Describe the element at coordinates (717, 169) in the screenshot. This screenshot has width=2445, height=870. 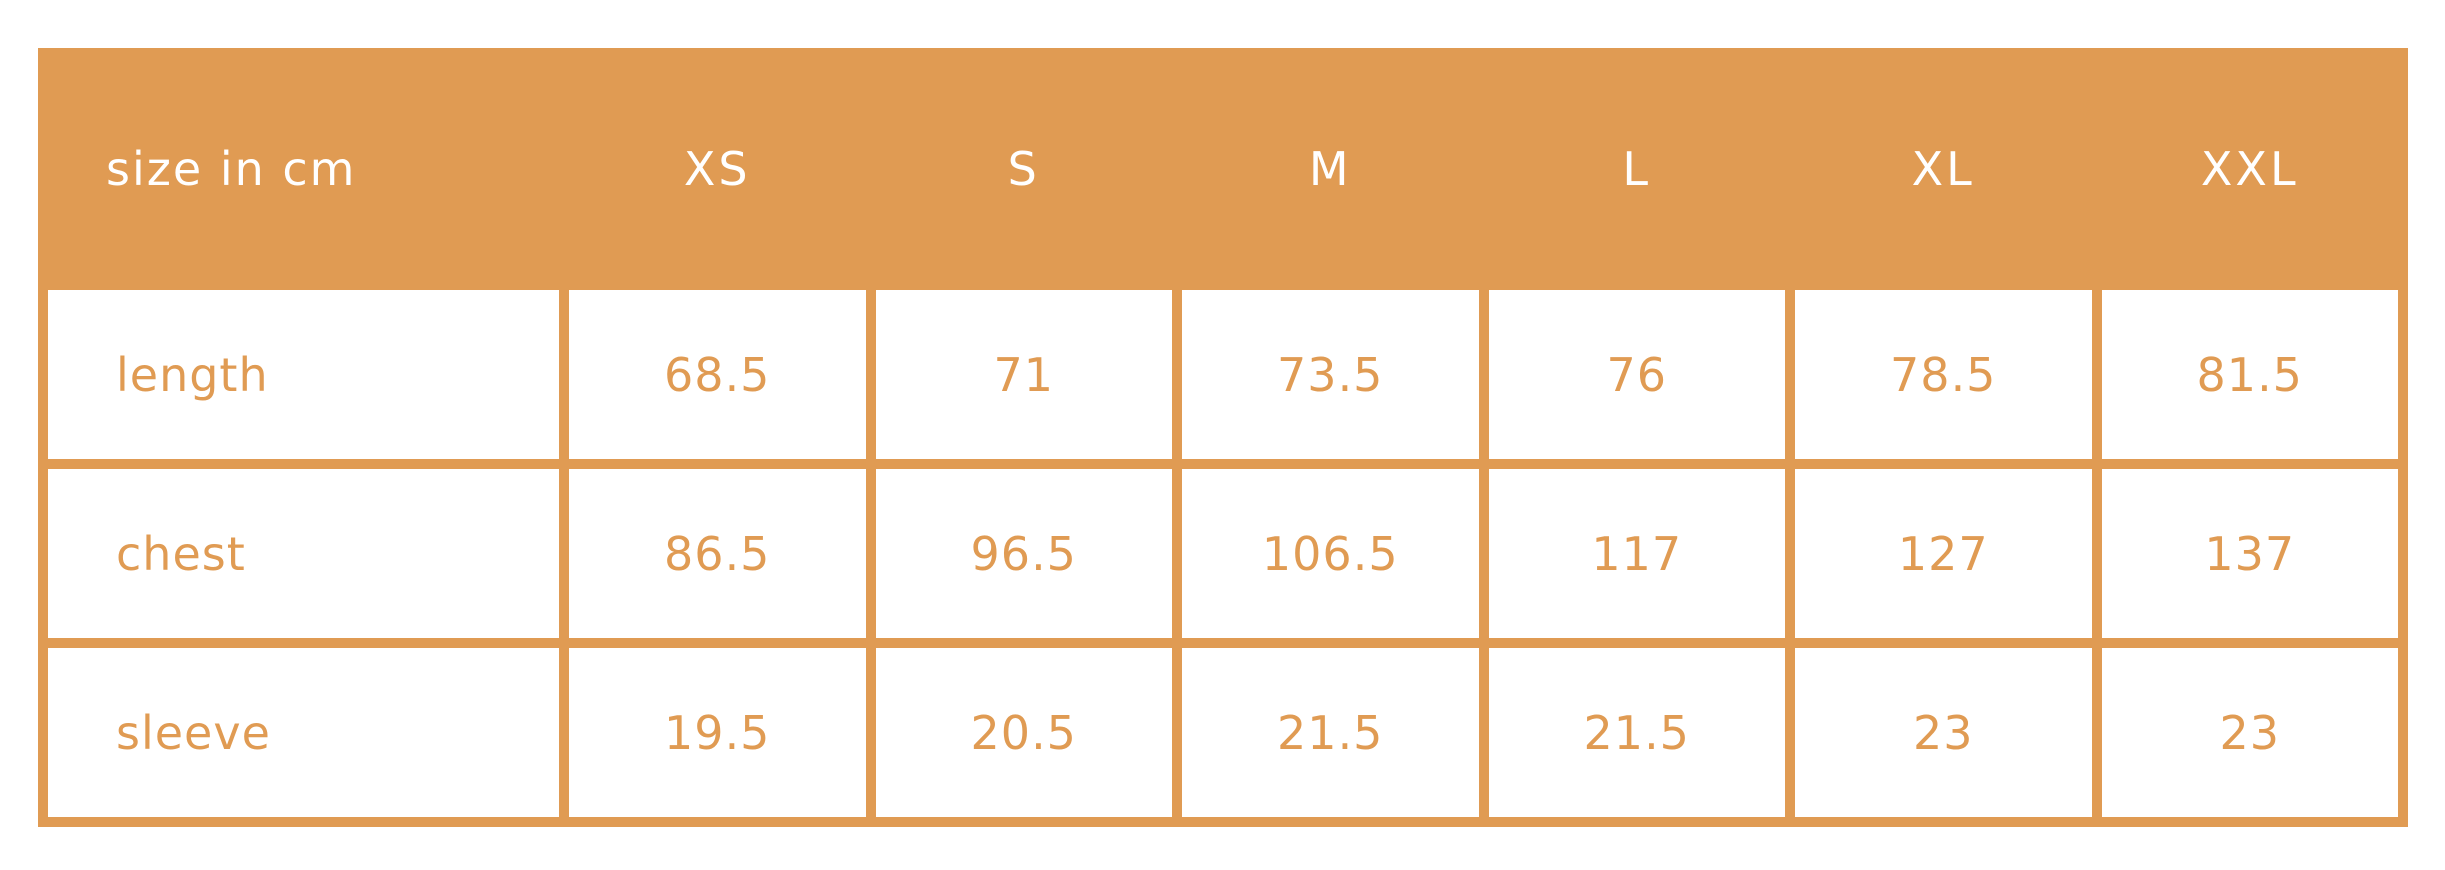
I see `size-header-xs: XS` at that location.